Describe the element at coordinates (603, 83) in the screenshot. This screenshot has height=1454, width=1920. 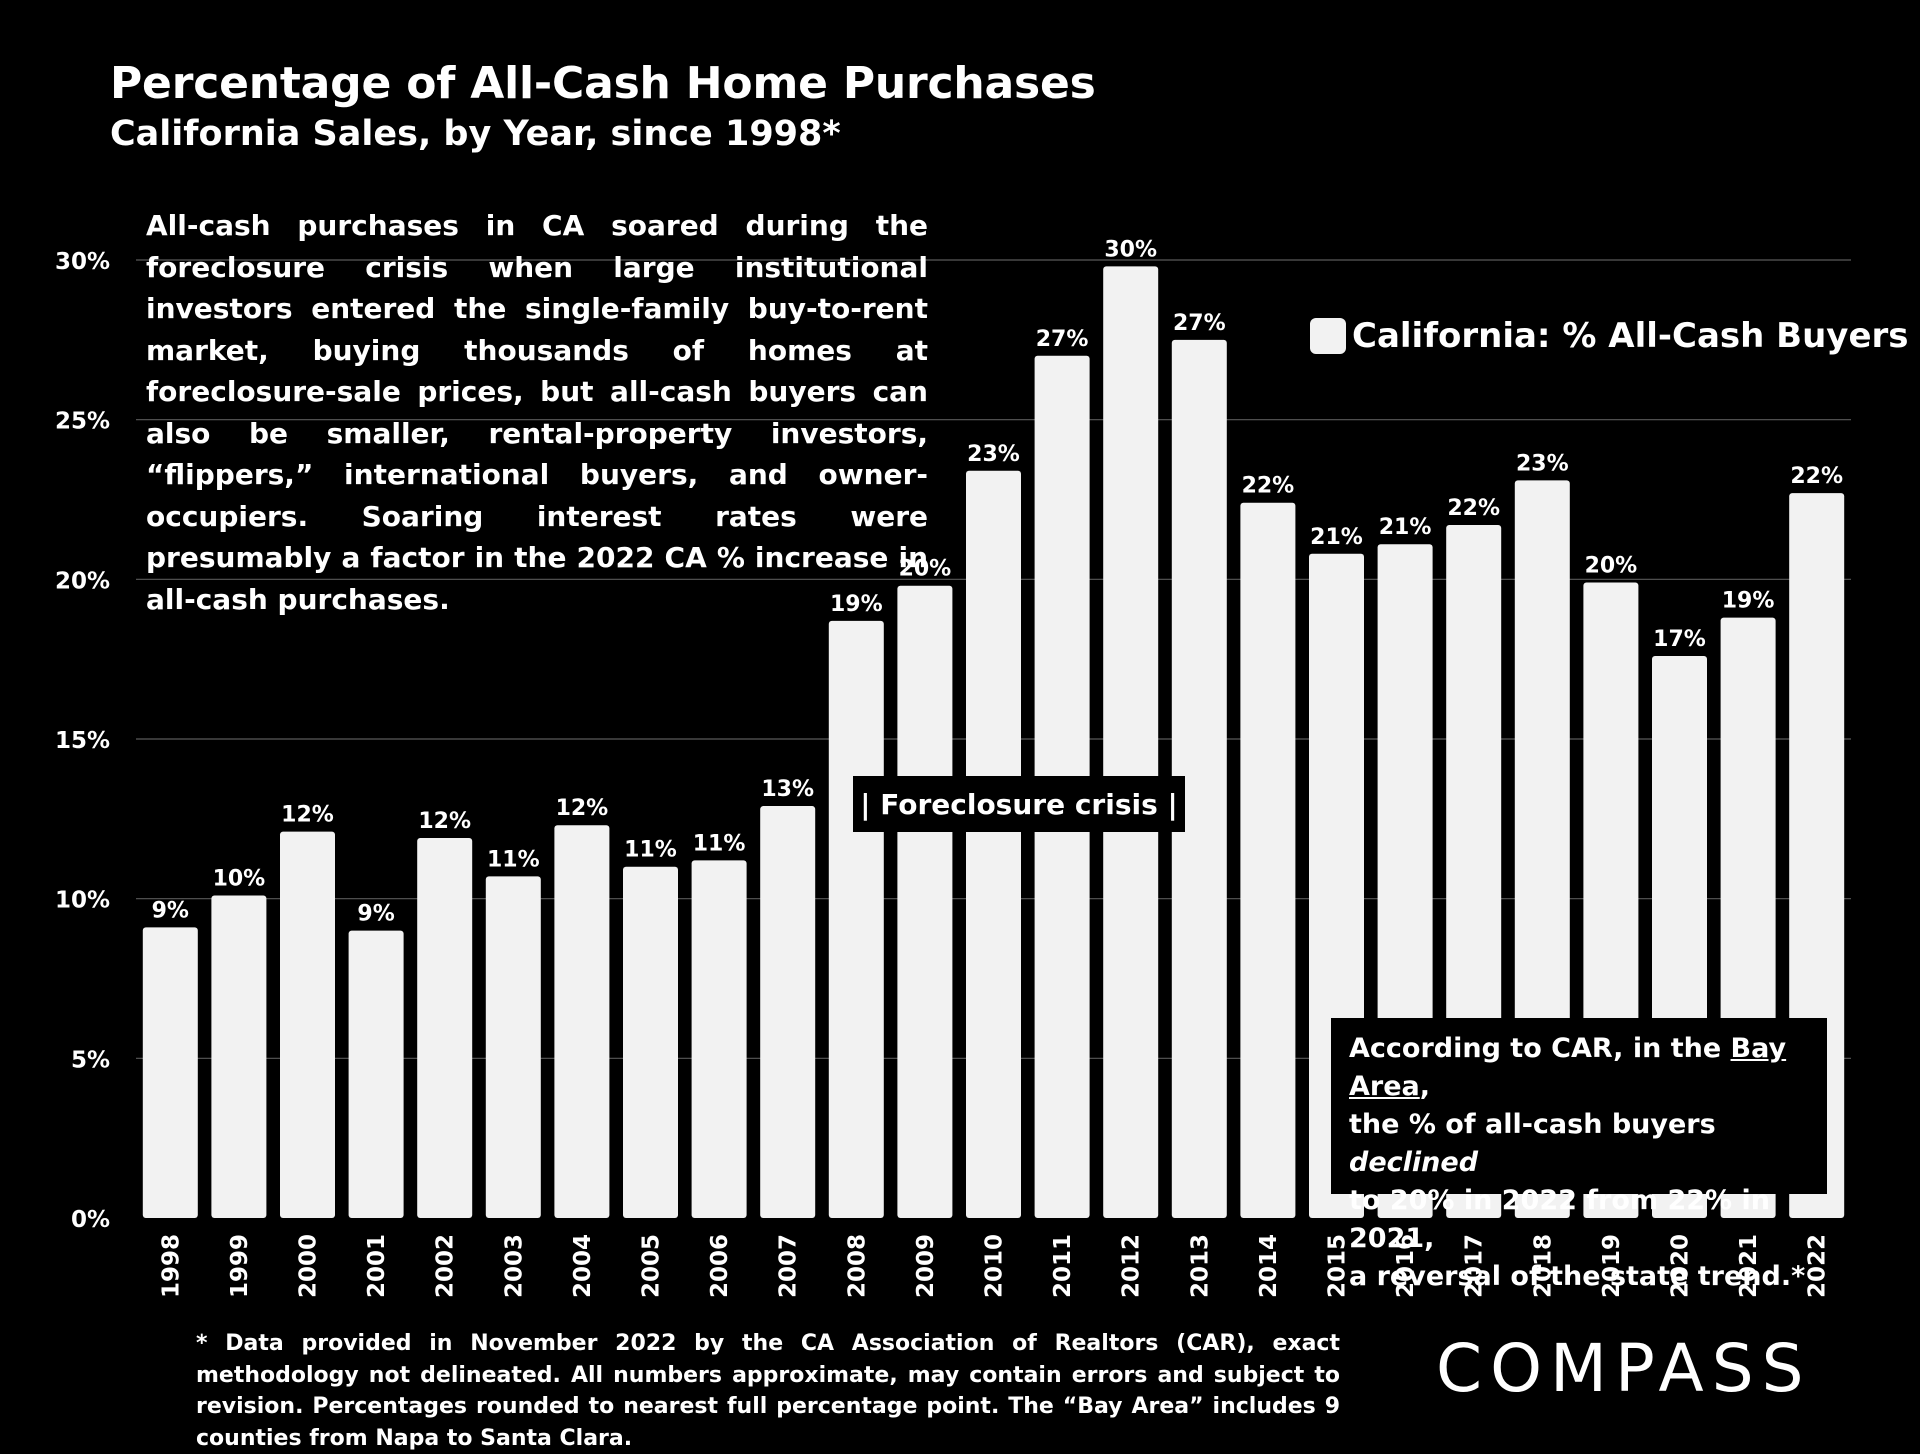
I see `chart-title: Percentage of All-Cash Home Purchases` at that location.